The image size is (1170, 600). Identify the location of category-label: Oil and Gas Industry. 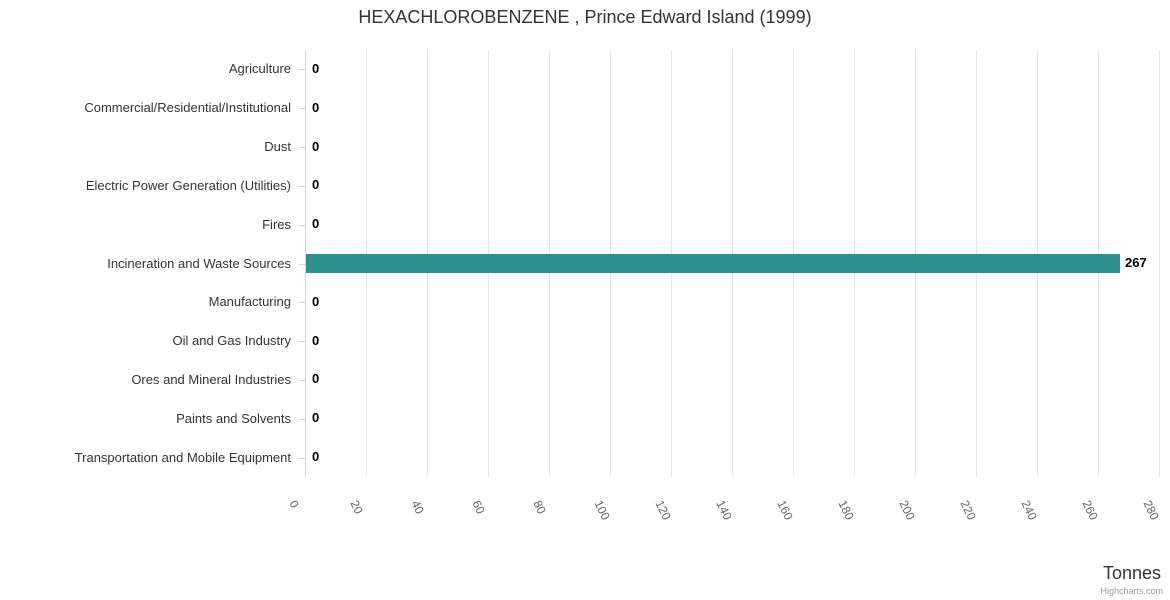
(232, 341).